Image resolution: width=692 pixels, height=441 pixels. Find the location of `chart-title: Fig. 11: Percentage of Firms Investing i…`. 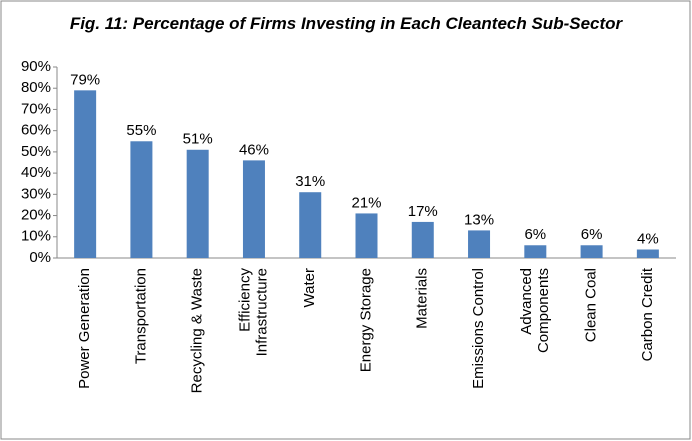

chart-title: Fig. 11: Percentage of Firms Investing i… is located at coordinates (346, 23).